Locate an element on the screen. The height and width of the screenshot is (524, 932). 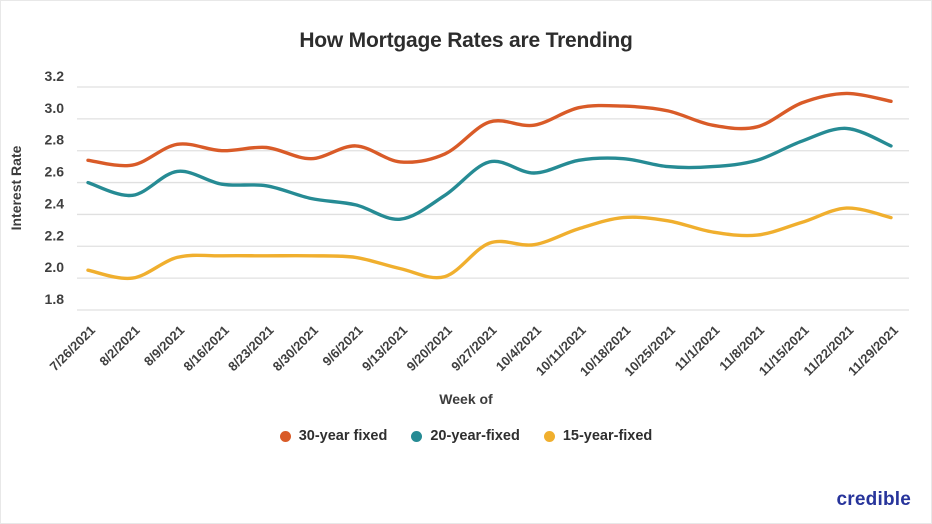
x-tick-label: 8/2/2021 is located at coordinates (119, 346).